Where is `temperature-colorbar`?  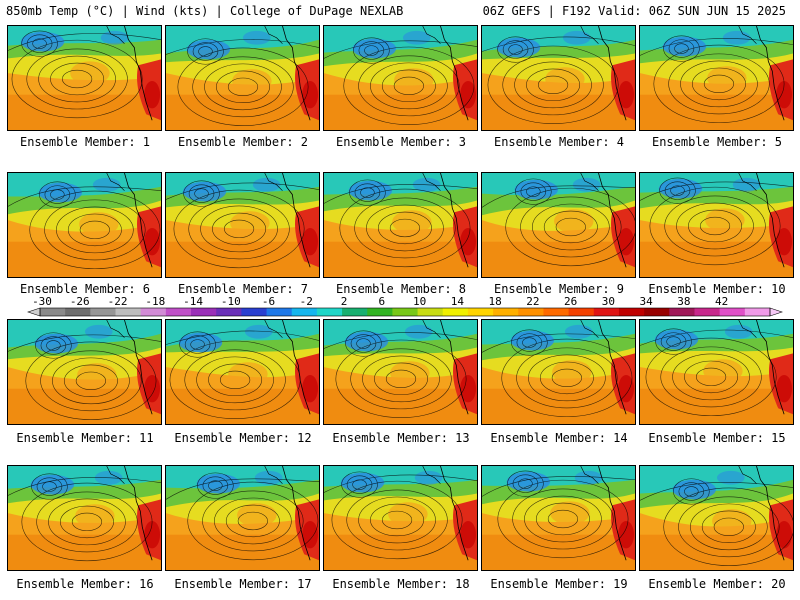 temperature-colorbar is located at coordinates (405, 312).